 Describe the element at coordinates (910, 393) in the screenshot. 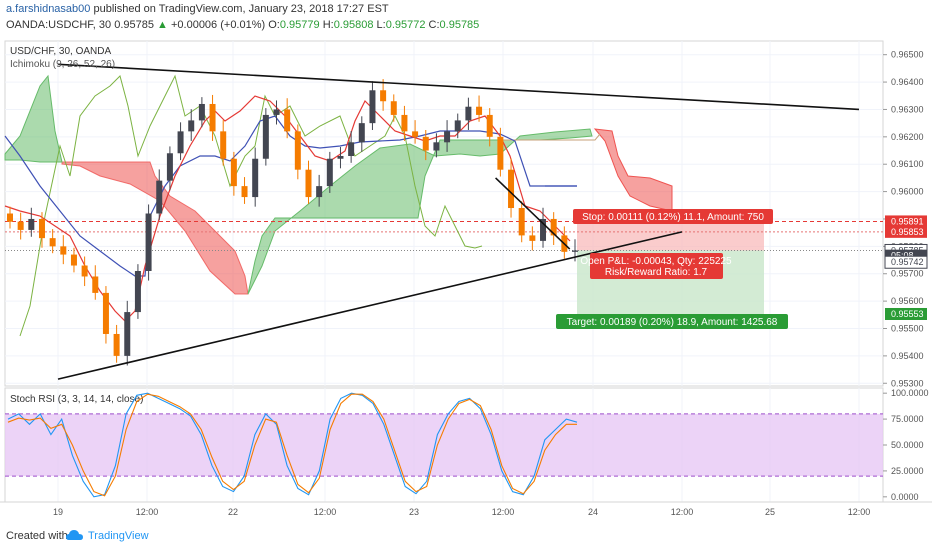

I see `stoch-tick-label: 100.0000` at that location.